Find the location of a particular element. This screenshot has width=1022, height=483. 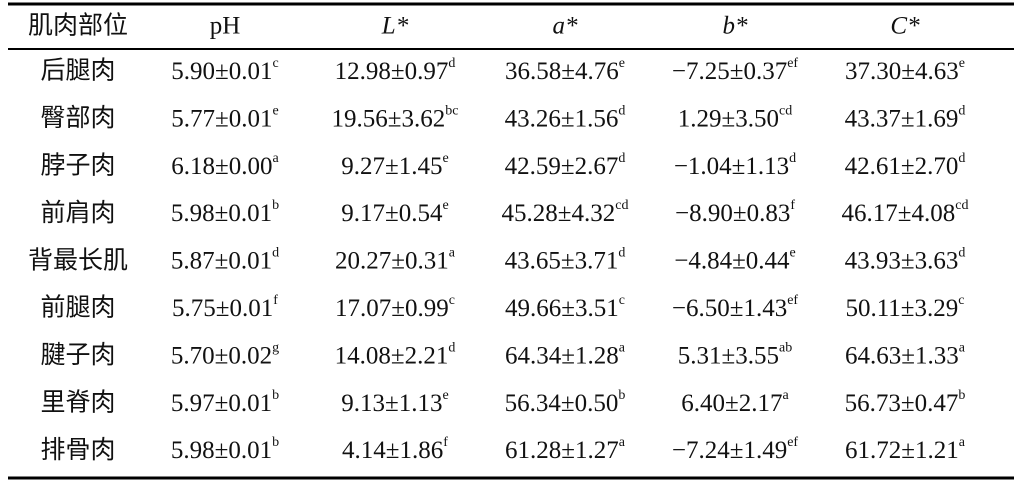

cell: −1.04±1.13d is located at coordinates (735, 165).